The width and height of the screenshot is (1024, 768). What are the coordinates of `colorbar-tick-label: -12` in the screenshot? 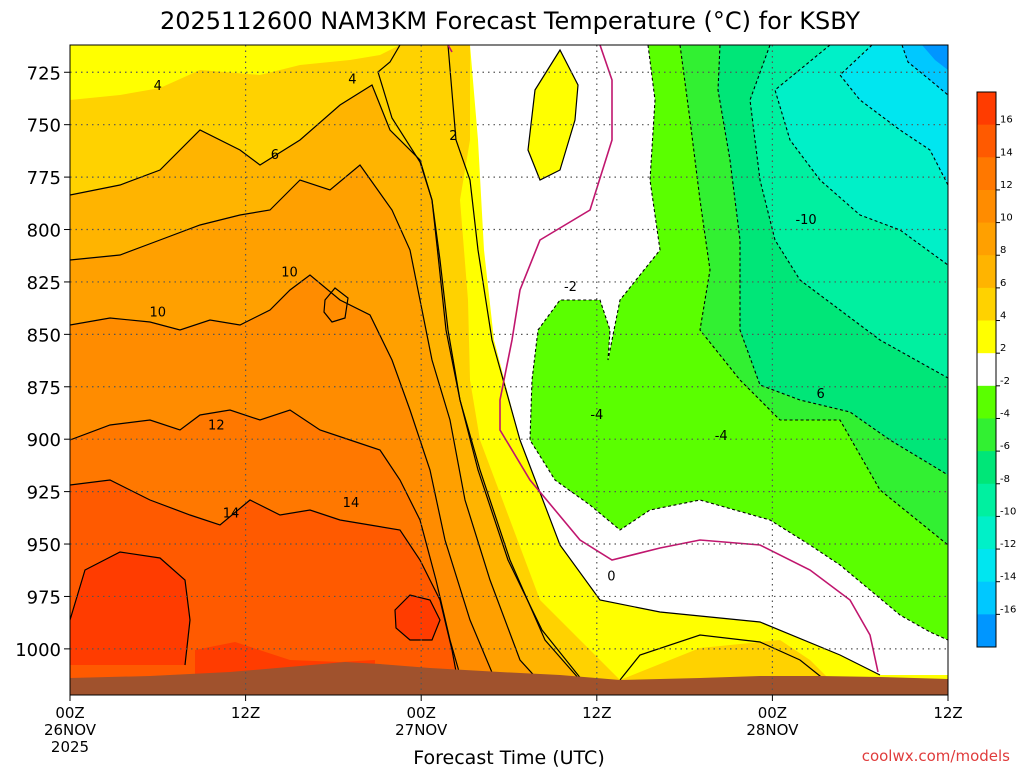 It's located at (1008, 544).